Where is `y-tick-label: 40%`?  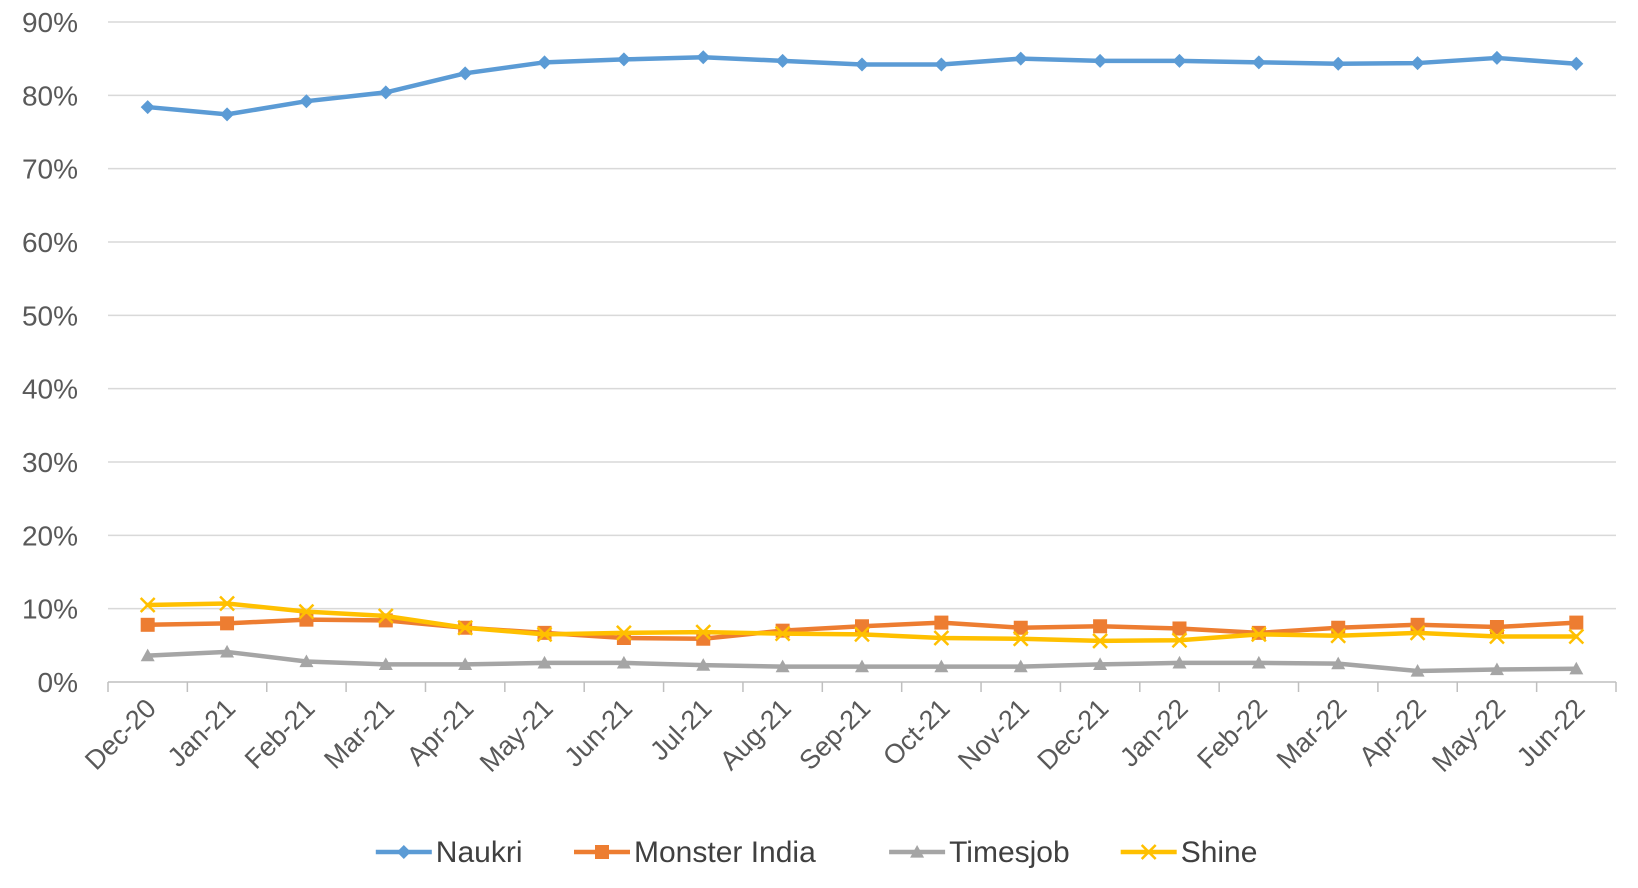
y-tick-label: 40% is located at coordinates (50, 389).